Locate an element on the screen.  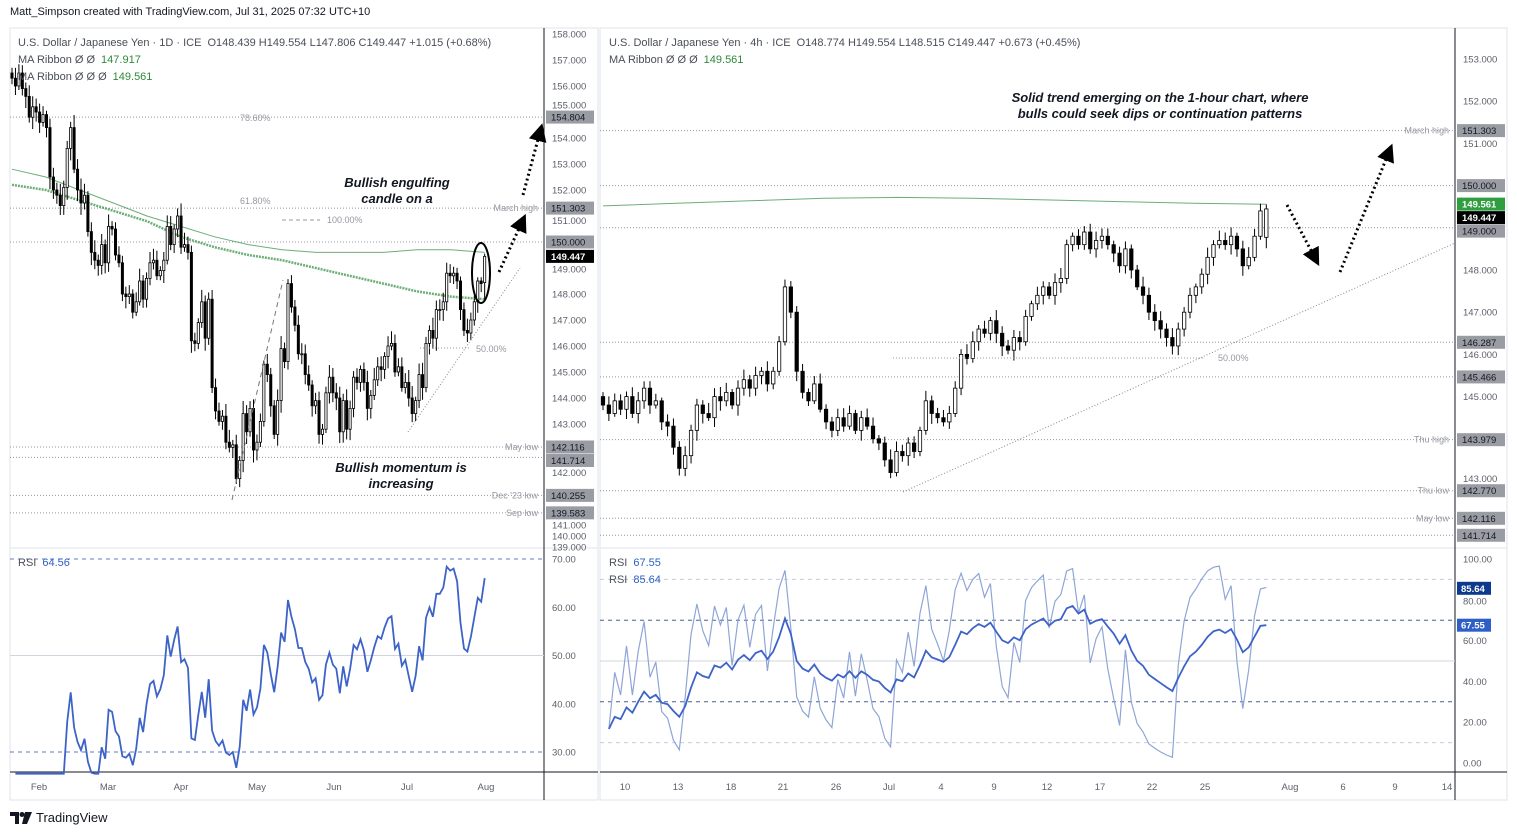
rsi-line is located at coordinates (250, 669).